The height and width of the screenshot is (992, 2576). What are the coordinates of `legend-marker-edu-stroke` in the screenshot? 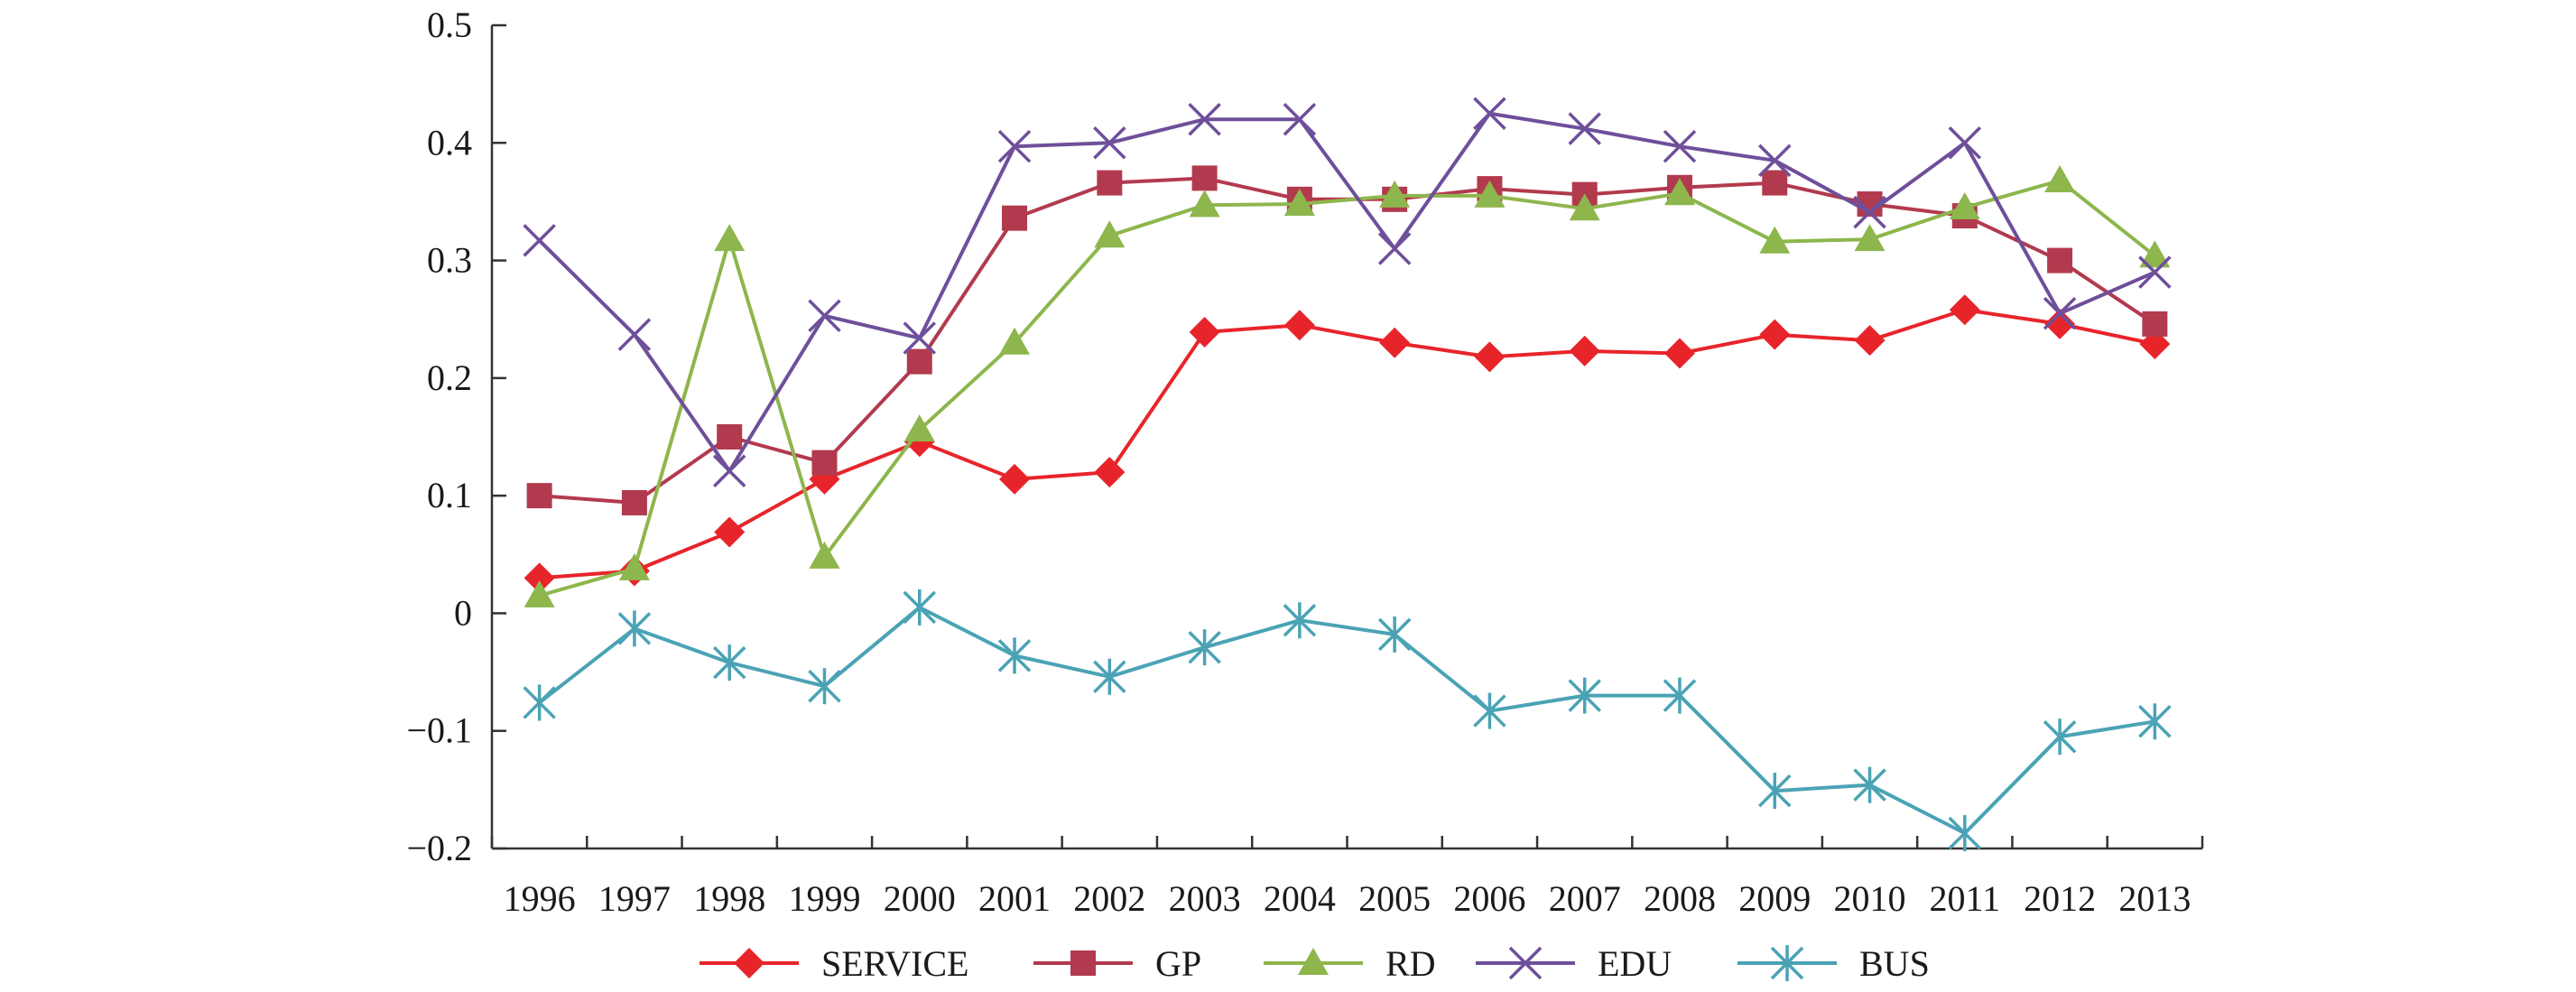 It's located at (1525, 963).